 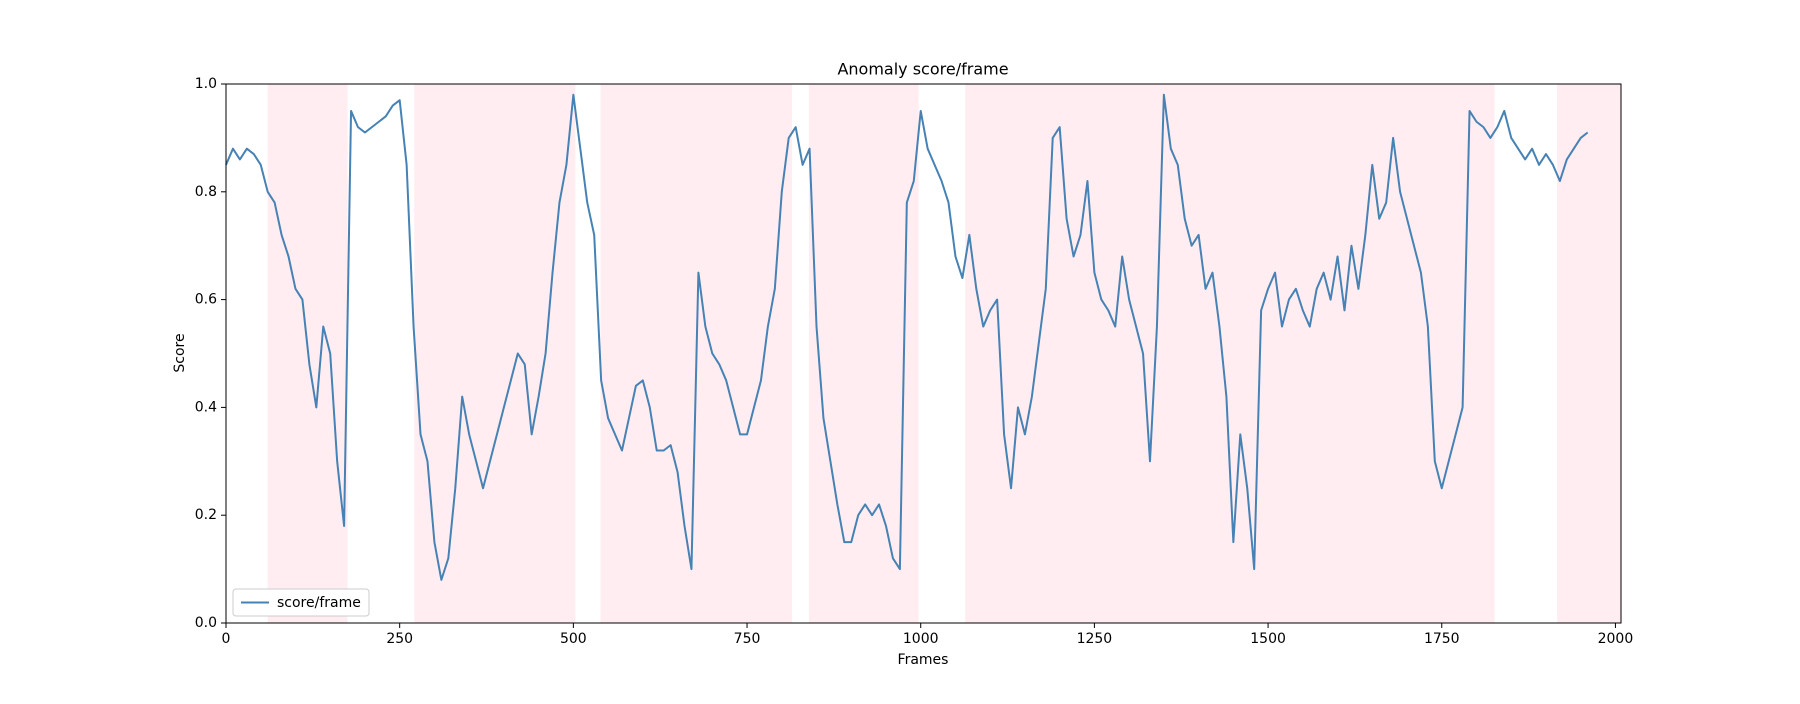 I want to click on x-tick-label: 250, so click(x=399, y=639).